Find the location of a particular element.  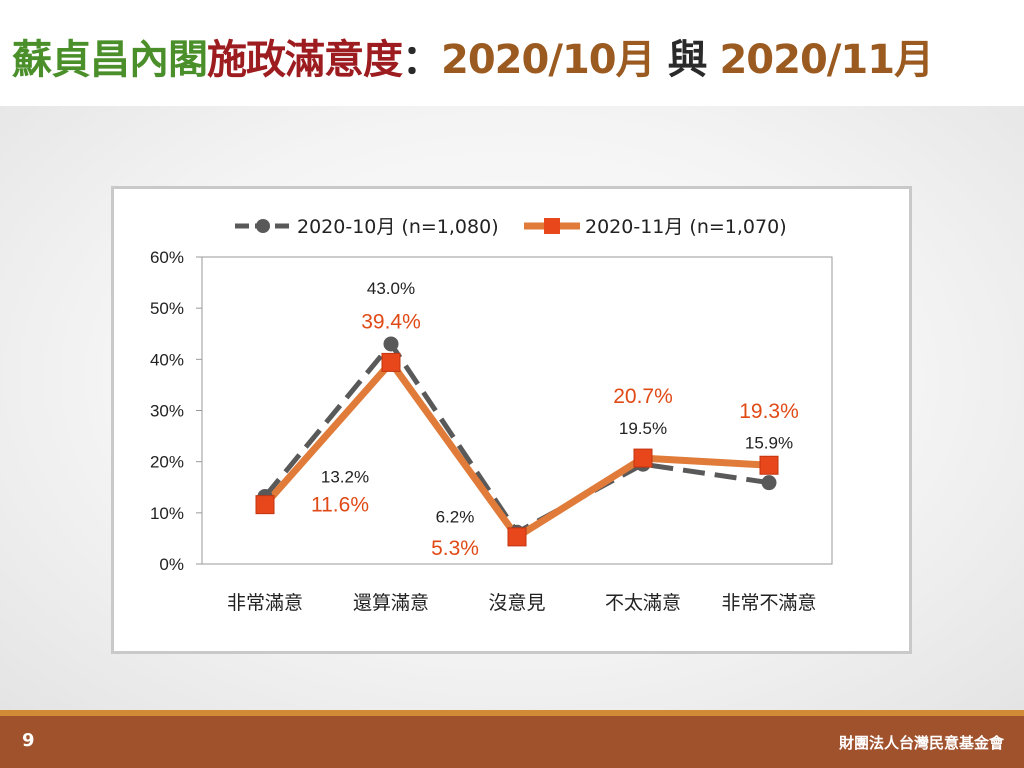

data-label-oct: 15.9% is located at coordinates (769, 443).